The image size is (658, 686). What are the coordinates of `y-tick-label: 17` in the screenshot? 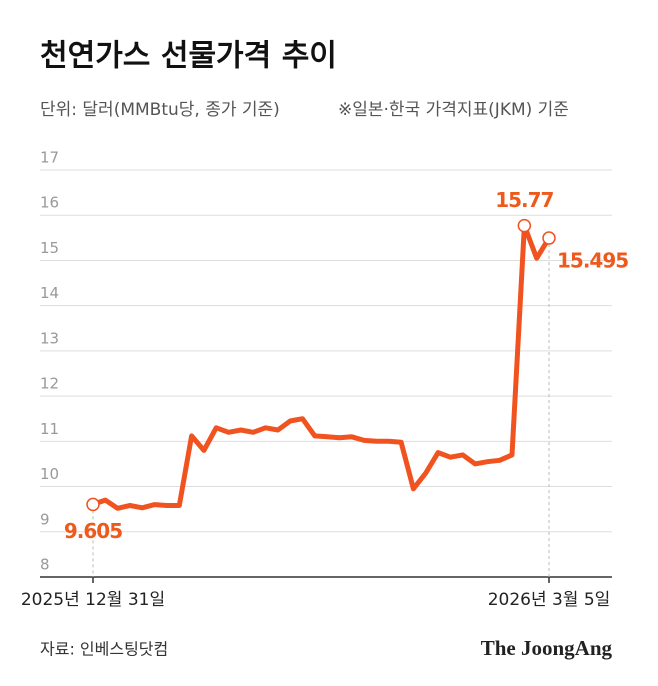 It's located at (49, 158).